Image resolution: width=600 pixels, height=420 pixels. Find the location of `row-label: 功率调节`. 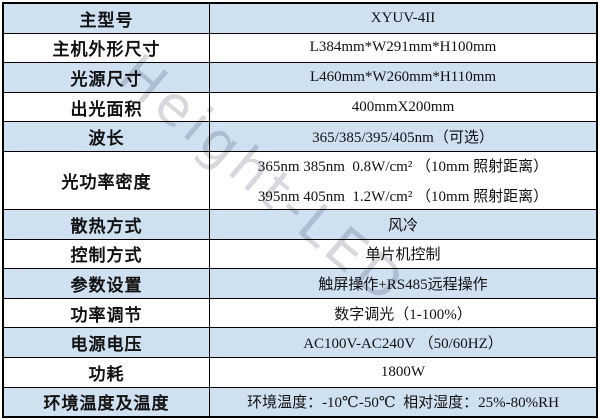

row-label: 功率调节 is located at coordinates (107, 313).